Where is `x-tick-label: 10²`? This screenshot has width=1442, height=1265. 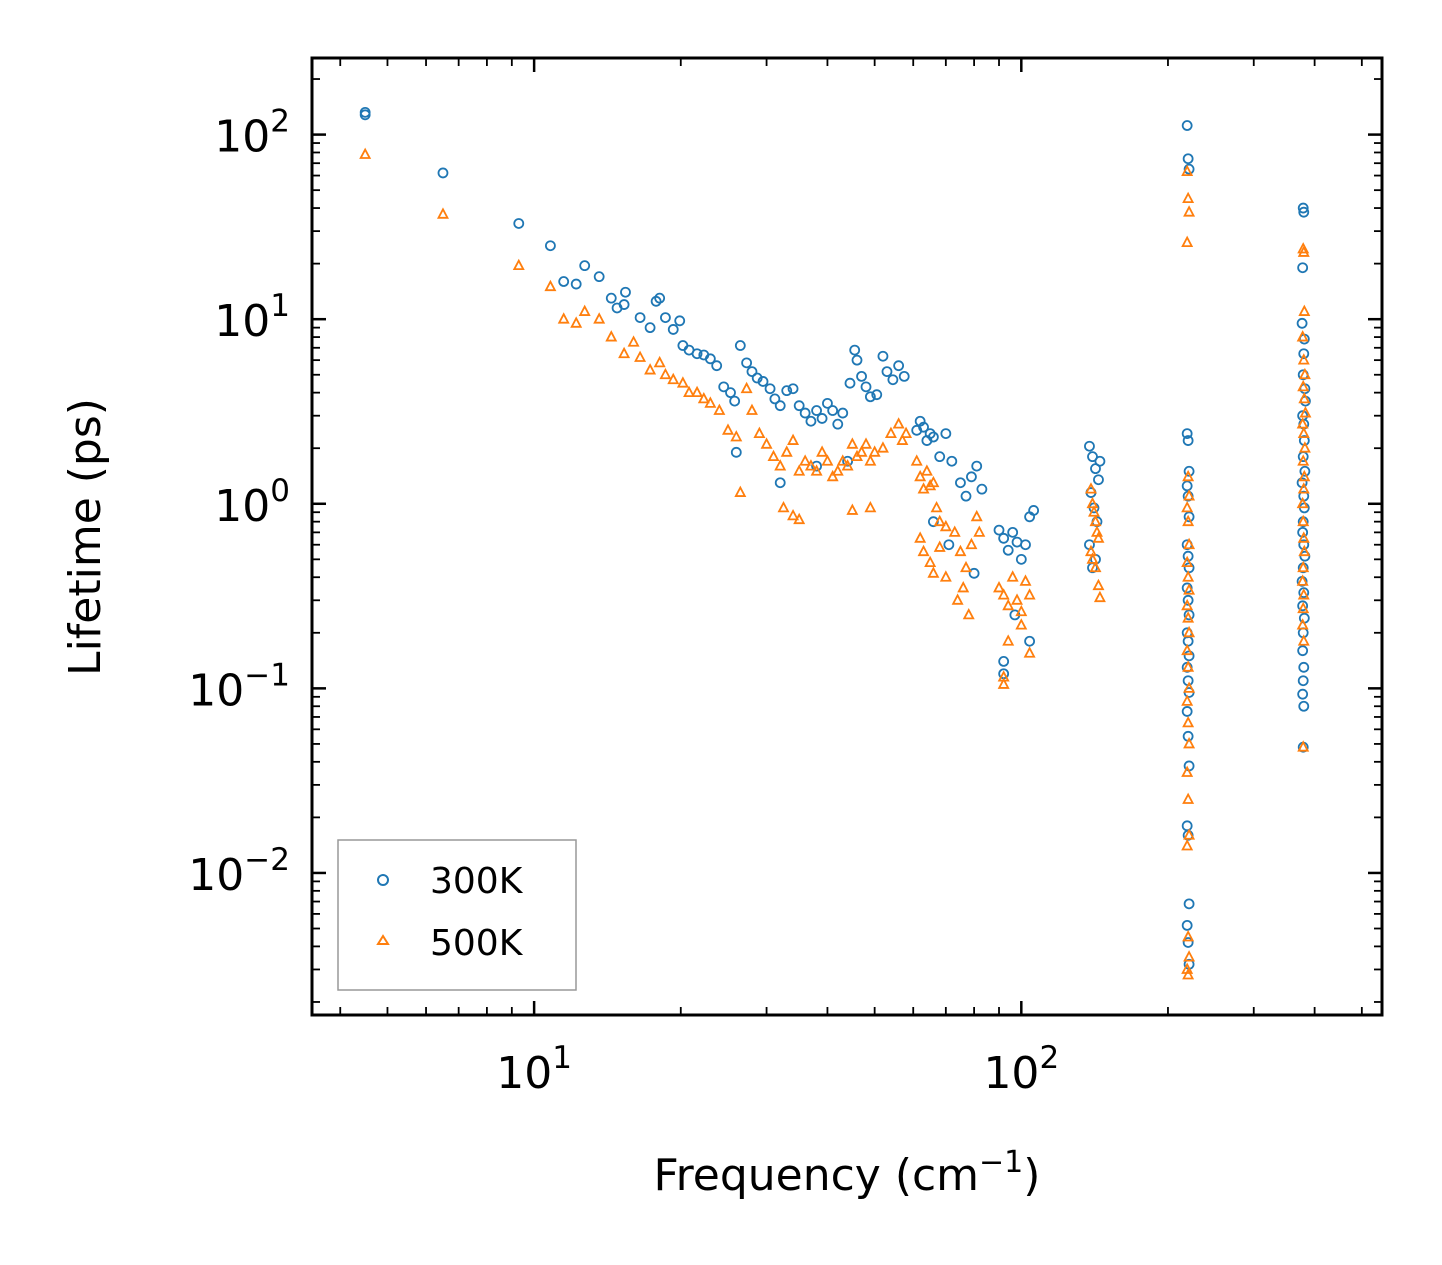 x-tick-label: 10² is located at coordinates (1021, 1069).